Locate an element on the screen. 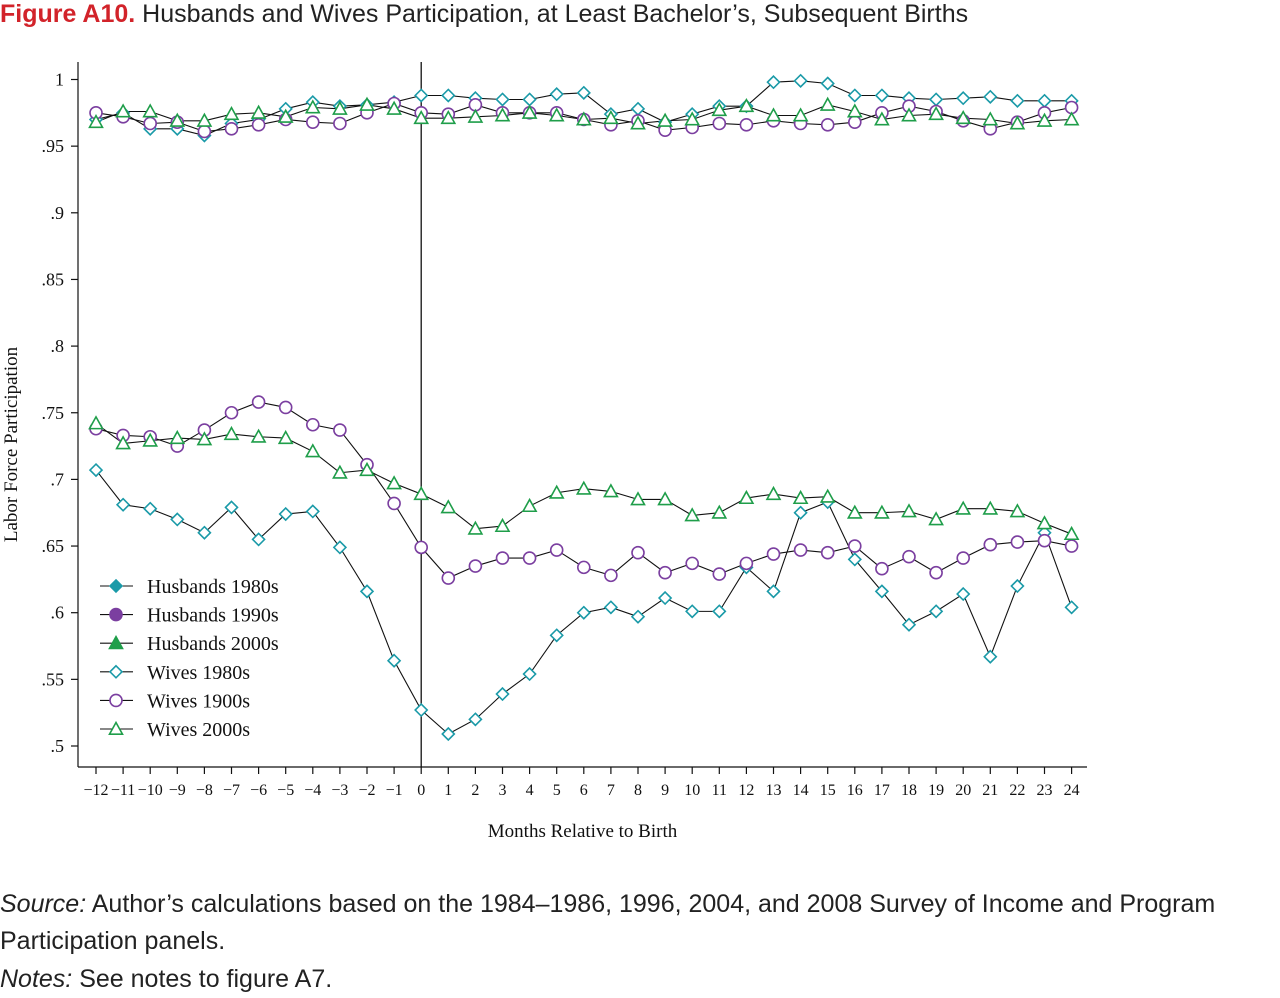  x-tick-label: −6 is located at coordinates (258, 790).